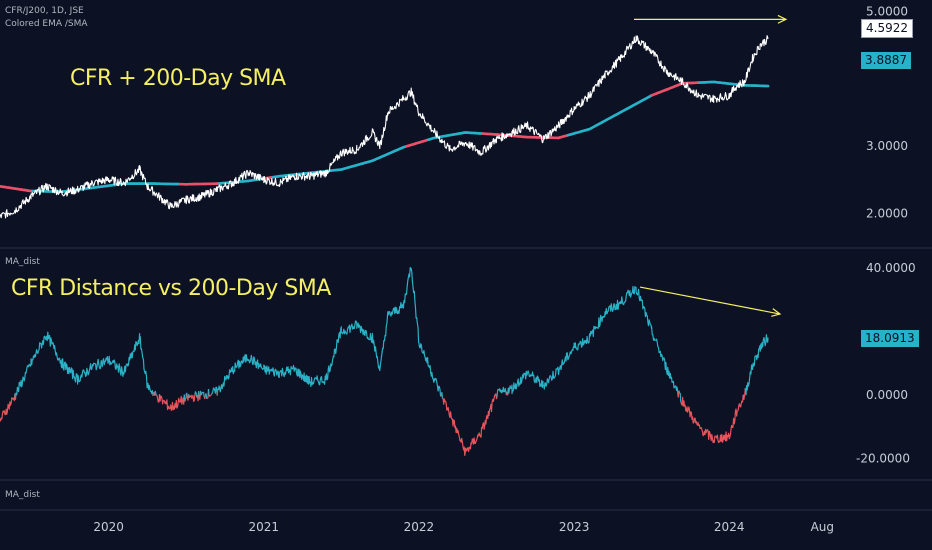  Describe the element at coordinates (782, 19) in the screenshot. I see `resistance-arrow-head` at that location.